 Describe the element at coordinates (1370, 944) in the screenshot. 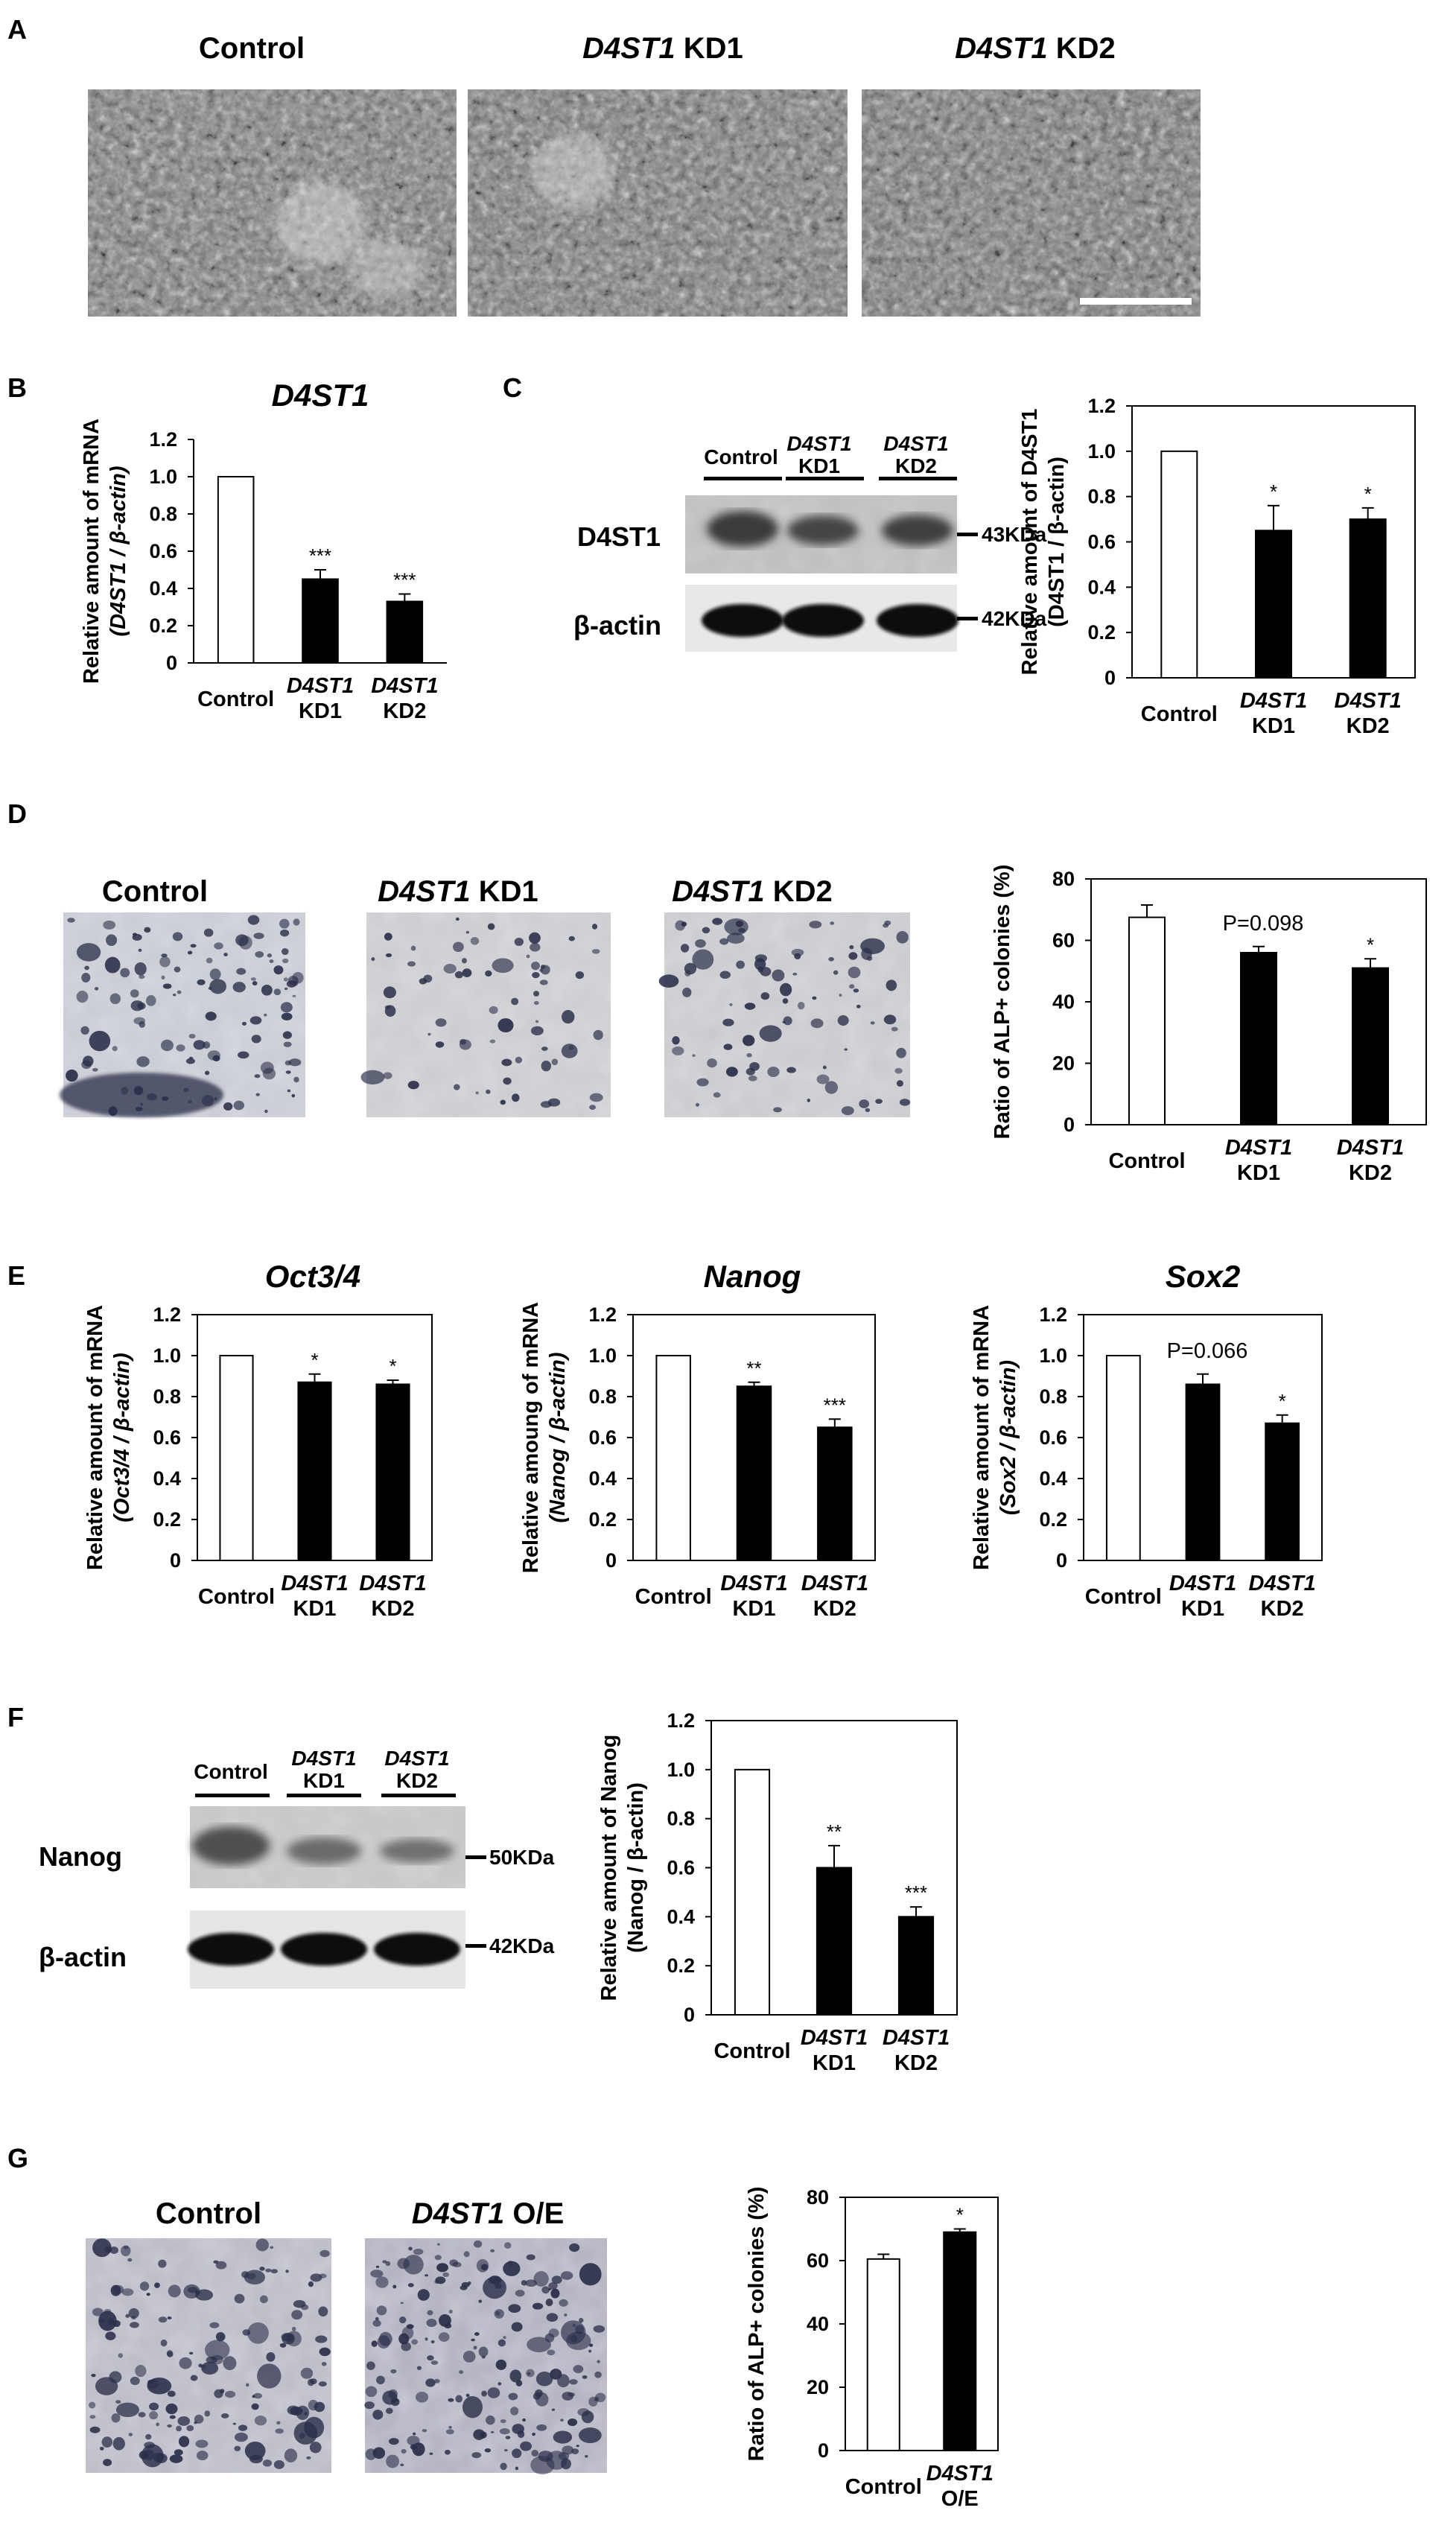

I see `significance-mark: *` at that location.